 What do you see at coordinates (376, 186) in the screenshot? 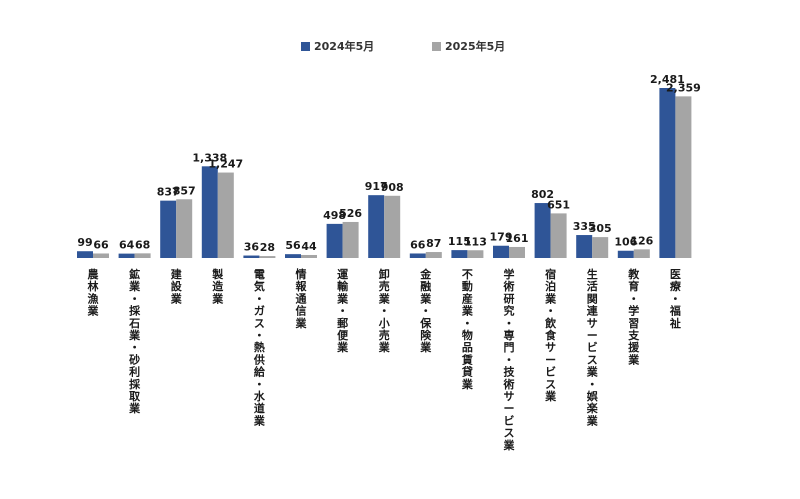
I see `value-label-2024-7: 917` at bounding box center [376, 186].